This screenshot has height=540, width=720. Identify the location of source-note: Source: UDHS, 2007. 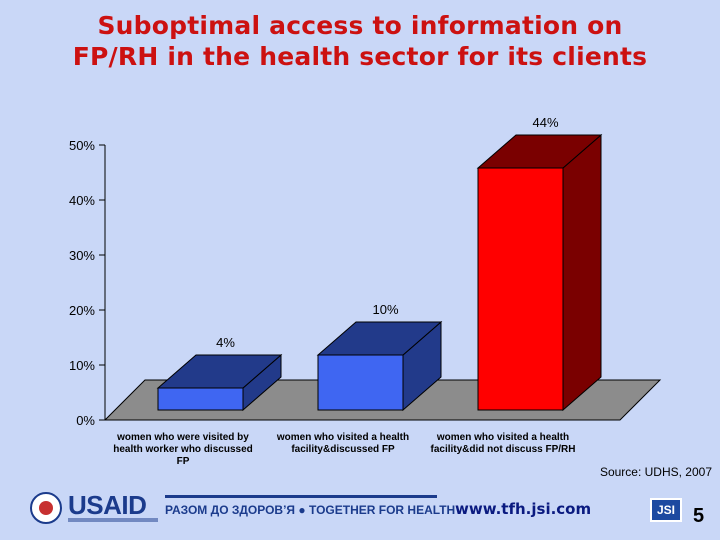
(655, 472).